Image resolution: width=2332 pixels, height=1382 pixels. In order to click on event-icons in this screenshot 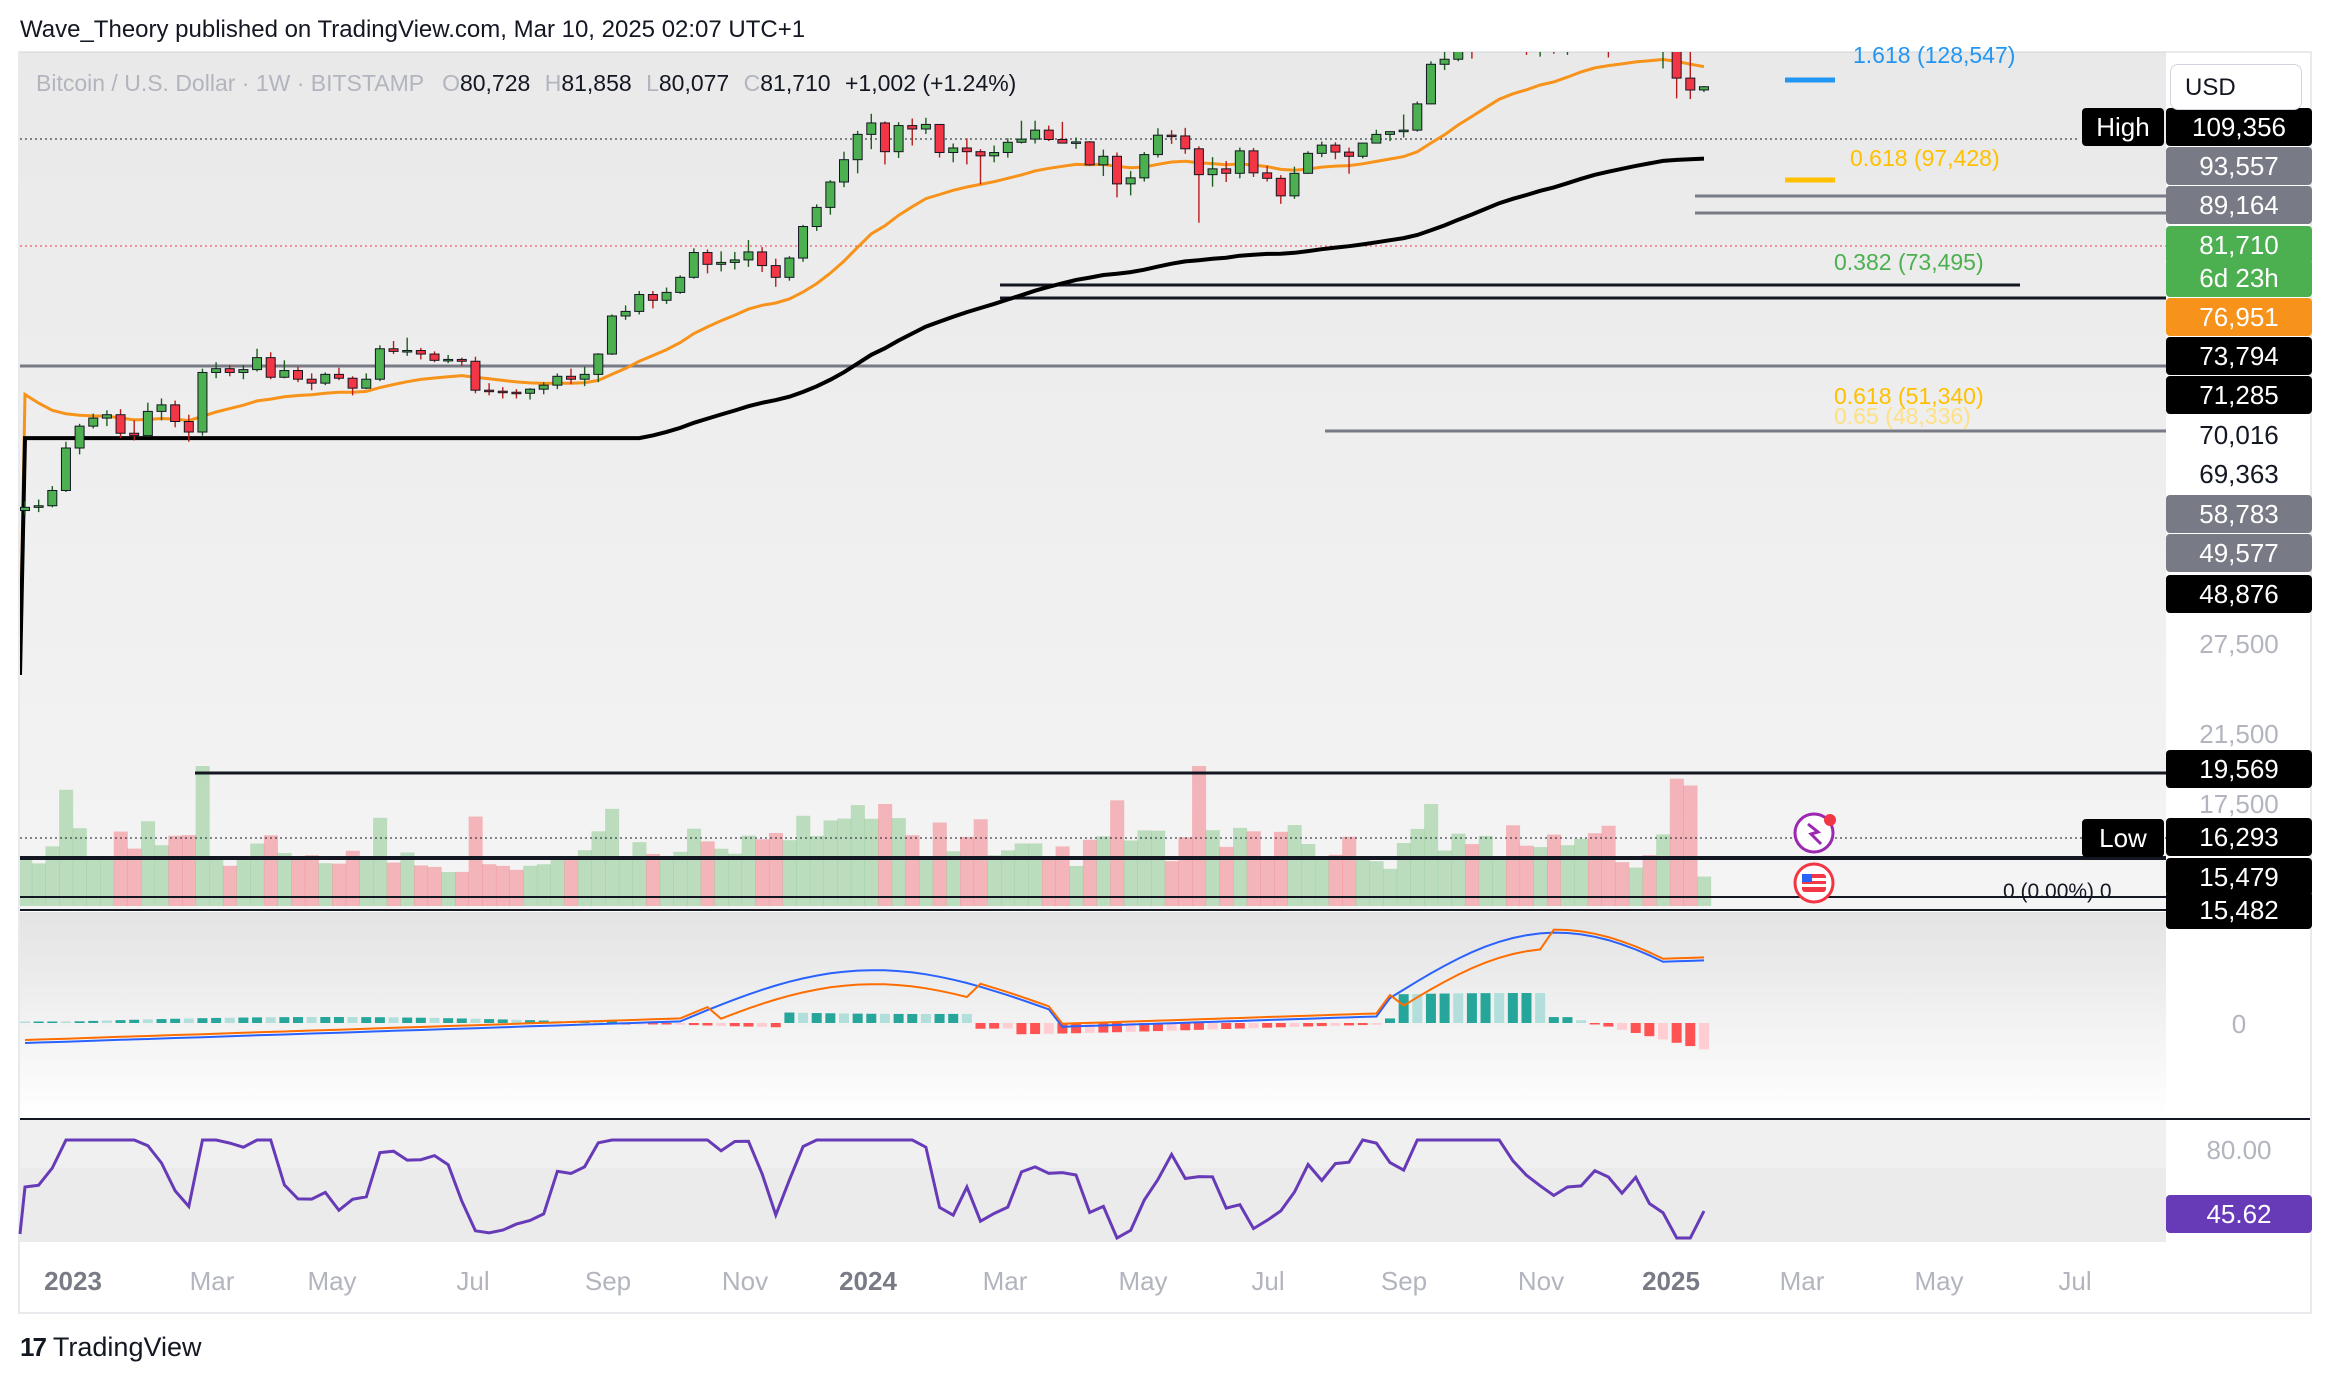, I will do `click(1814, 858)`.